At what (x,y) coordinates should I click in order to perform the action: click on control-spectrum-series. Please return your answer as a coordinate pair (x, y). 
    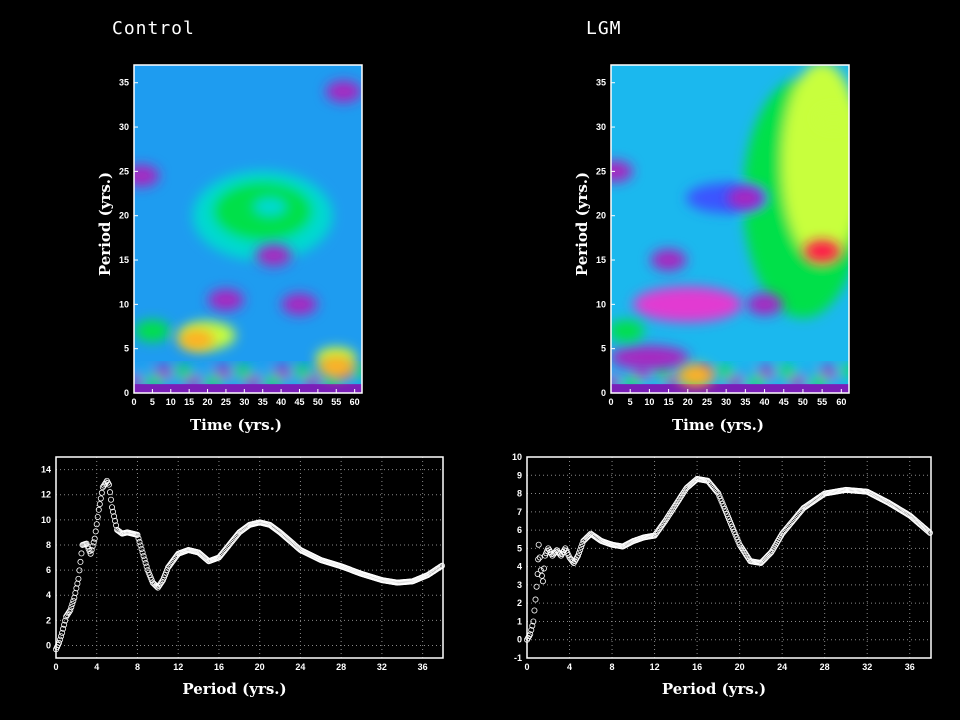
    Looking at the image, I should click on (249, 565).